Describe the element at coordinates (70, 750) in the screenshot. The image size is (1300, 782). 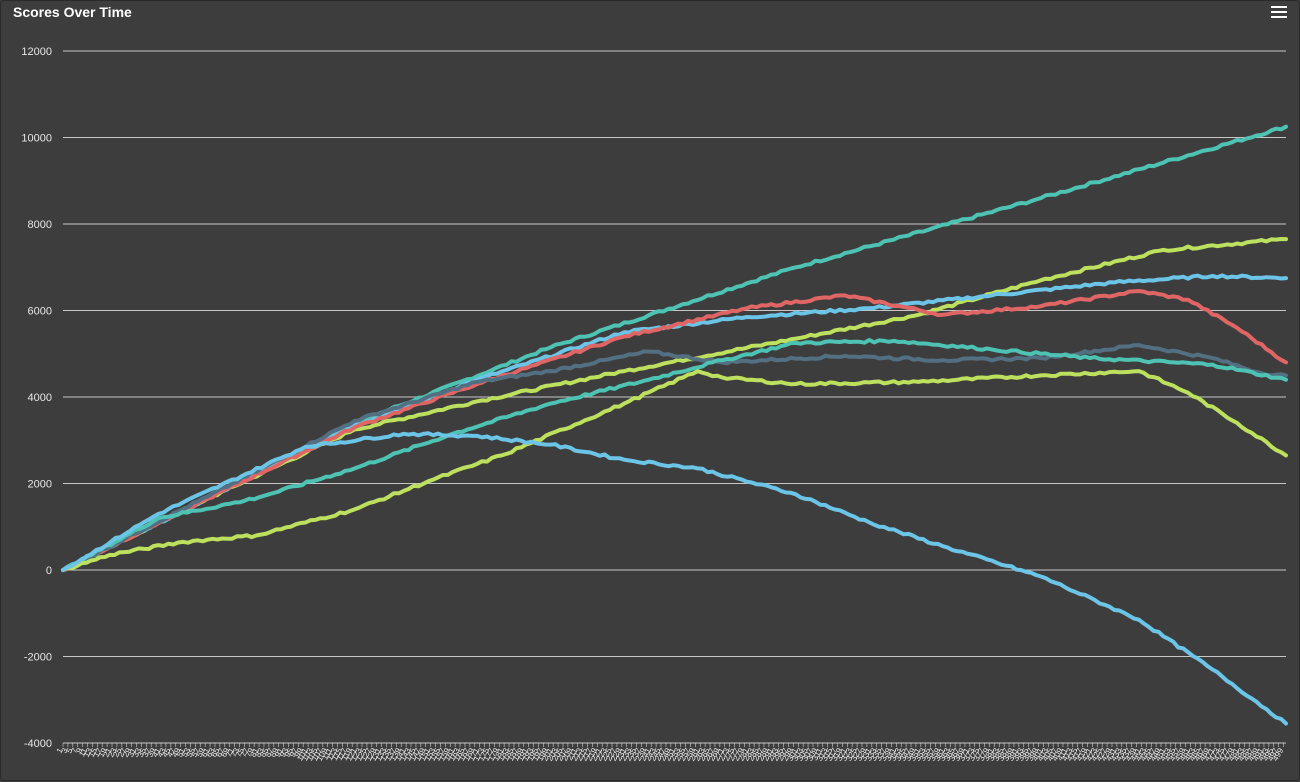
I see `x-tick-label: 5` at that location.